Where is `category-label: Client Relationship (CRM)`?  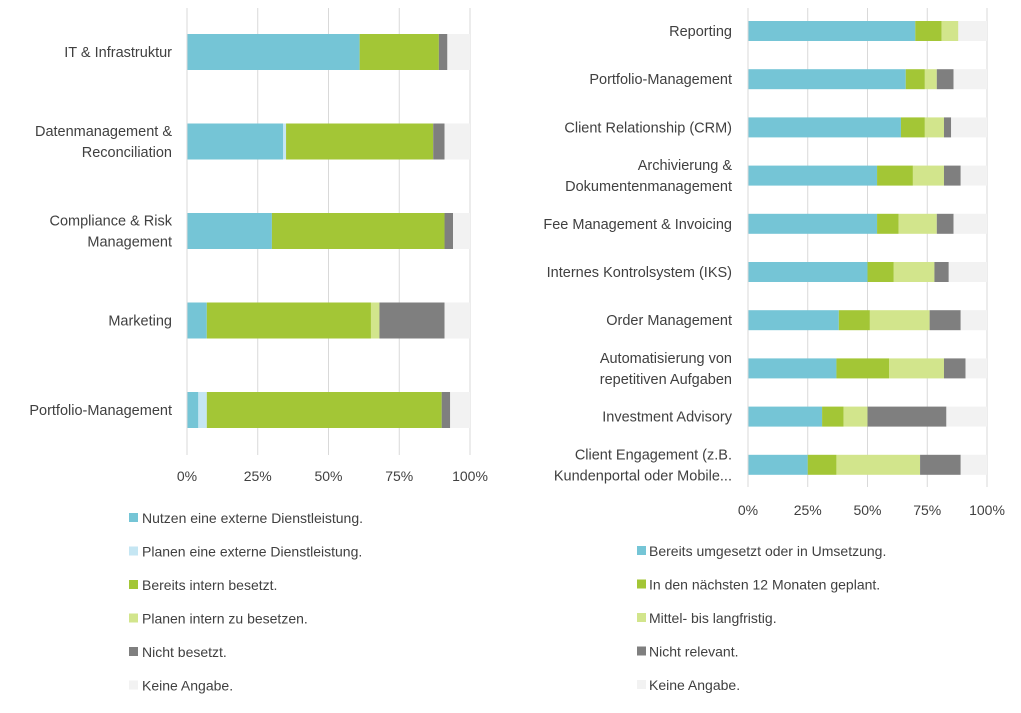 category-label: Client Relationship (CRM) is located at coordinates (648, 128).